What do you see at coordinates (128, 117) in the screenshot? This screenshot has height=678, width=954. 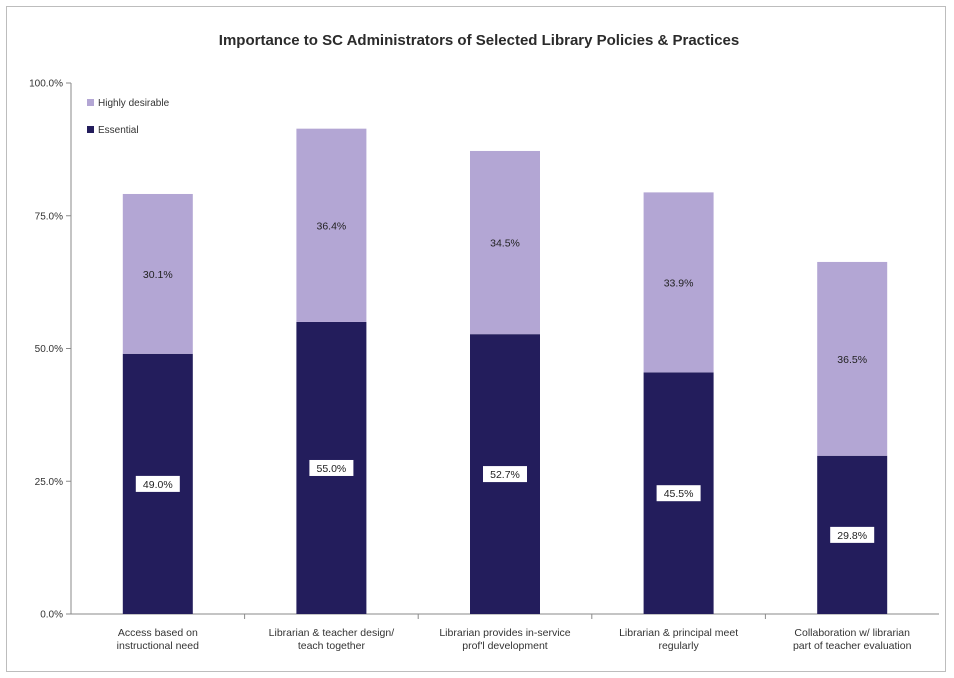 I see `legend: Highly desirable Essential` at bounding box center [128, 117].